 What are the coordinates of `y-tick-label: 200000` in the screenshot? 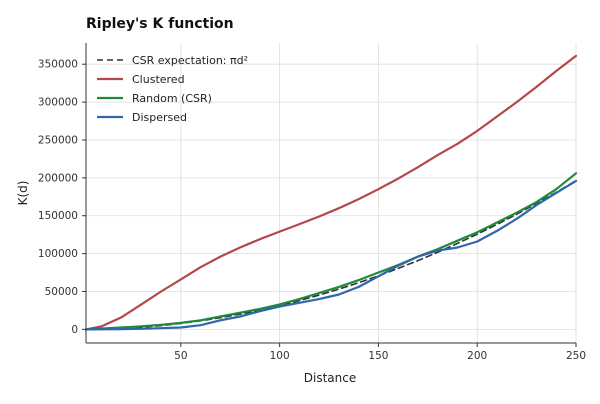 It's located at (58, 178).